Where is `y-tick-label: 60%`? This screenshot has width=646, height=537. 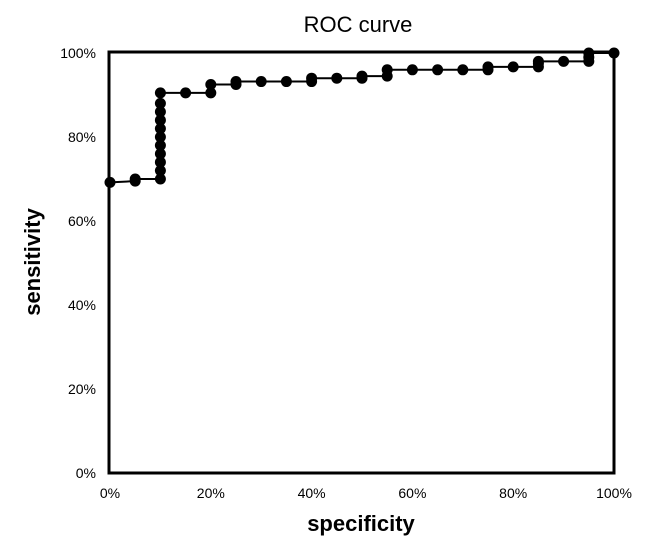 y-tick-label: 60% is located at coordinates (82, 221).